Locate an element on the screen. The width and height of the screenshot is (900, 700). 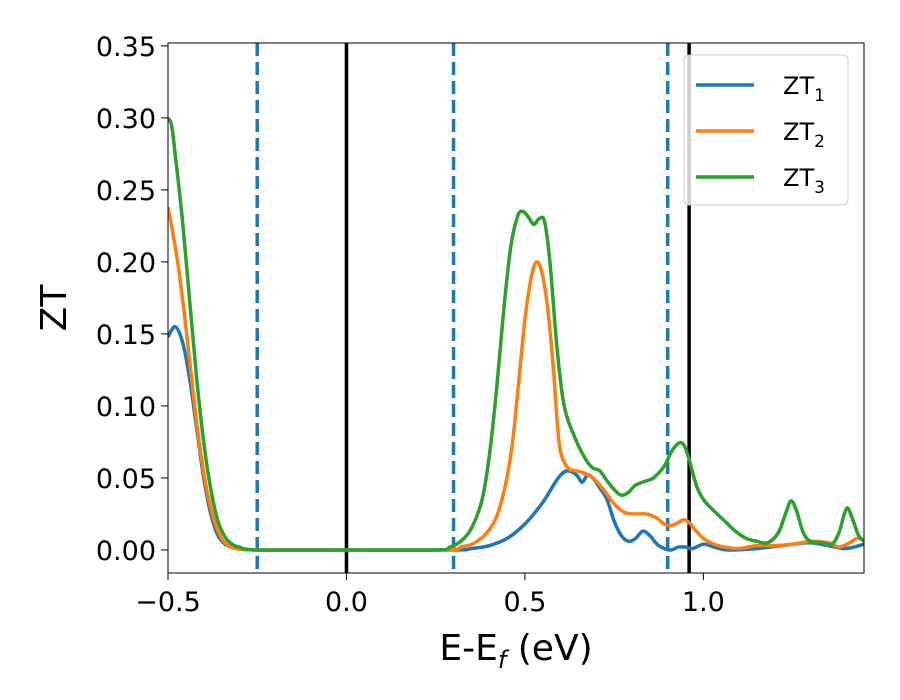
x-axis-title: E-Ef (eV) is located at coordinates (515, 651).